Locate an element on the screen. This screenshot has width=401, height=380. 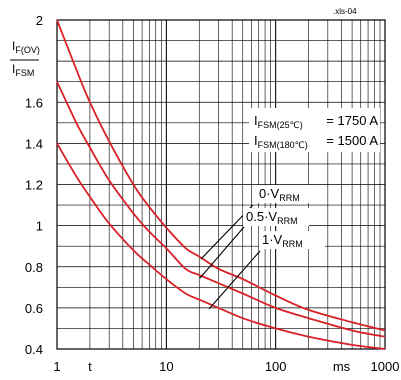
y-tick-label: 1.4 is located at coordinates (34, 143).